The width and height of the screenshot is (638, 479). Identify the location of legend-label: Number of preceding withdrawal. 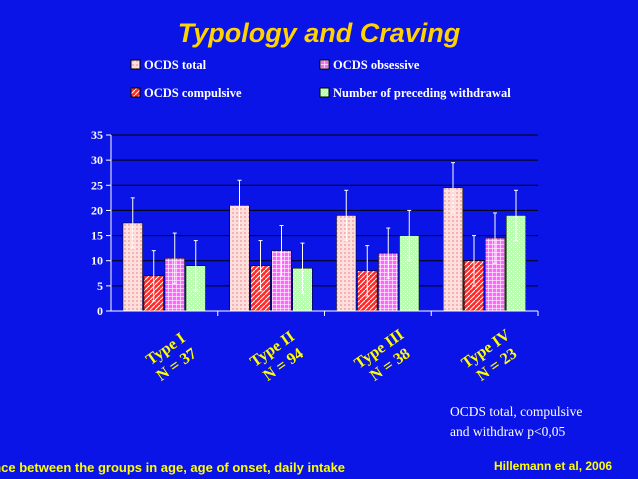
(422, 93).